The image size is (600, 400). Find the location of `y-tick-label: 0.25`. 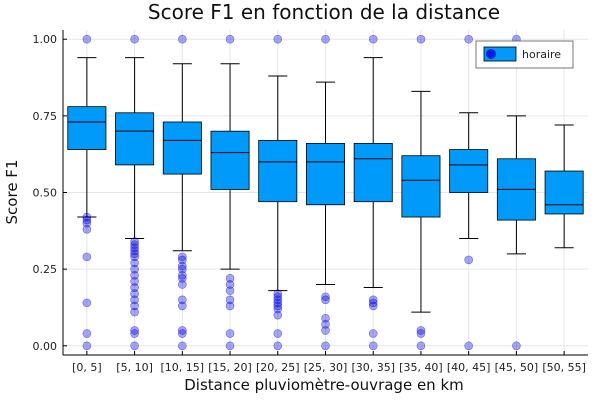

y-tick-label: 0.25 is located at coordinates (45, 269).